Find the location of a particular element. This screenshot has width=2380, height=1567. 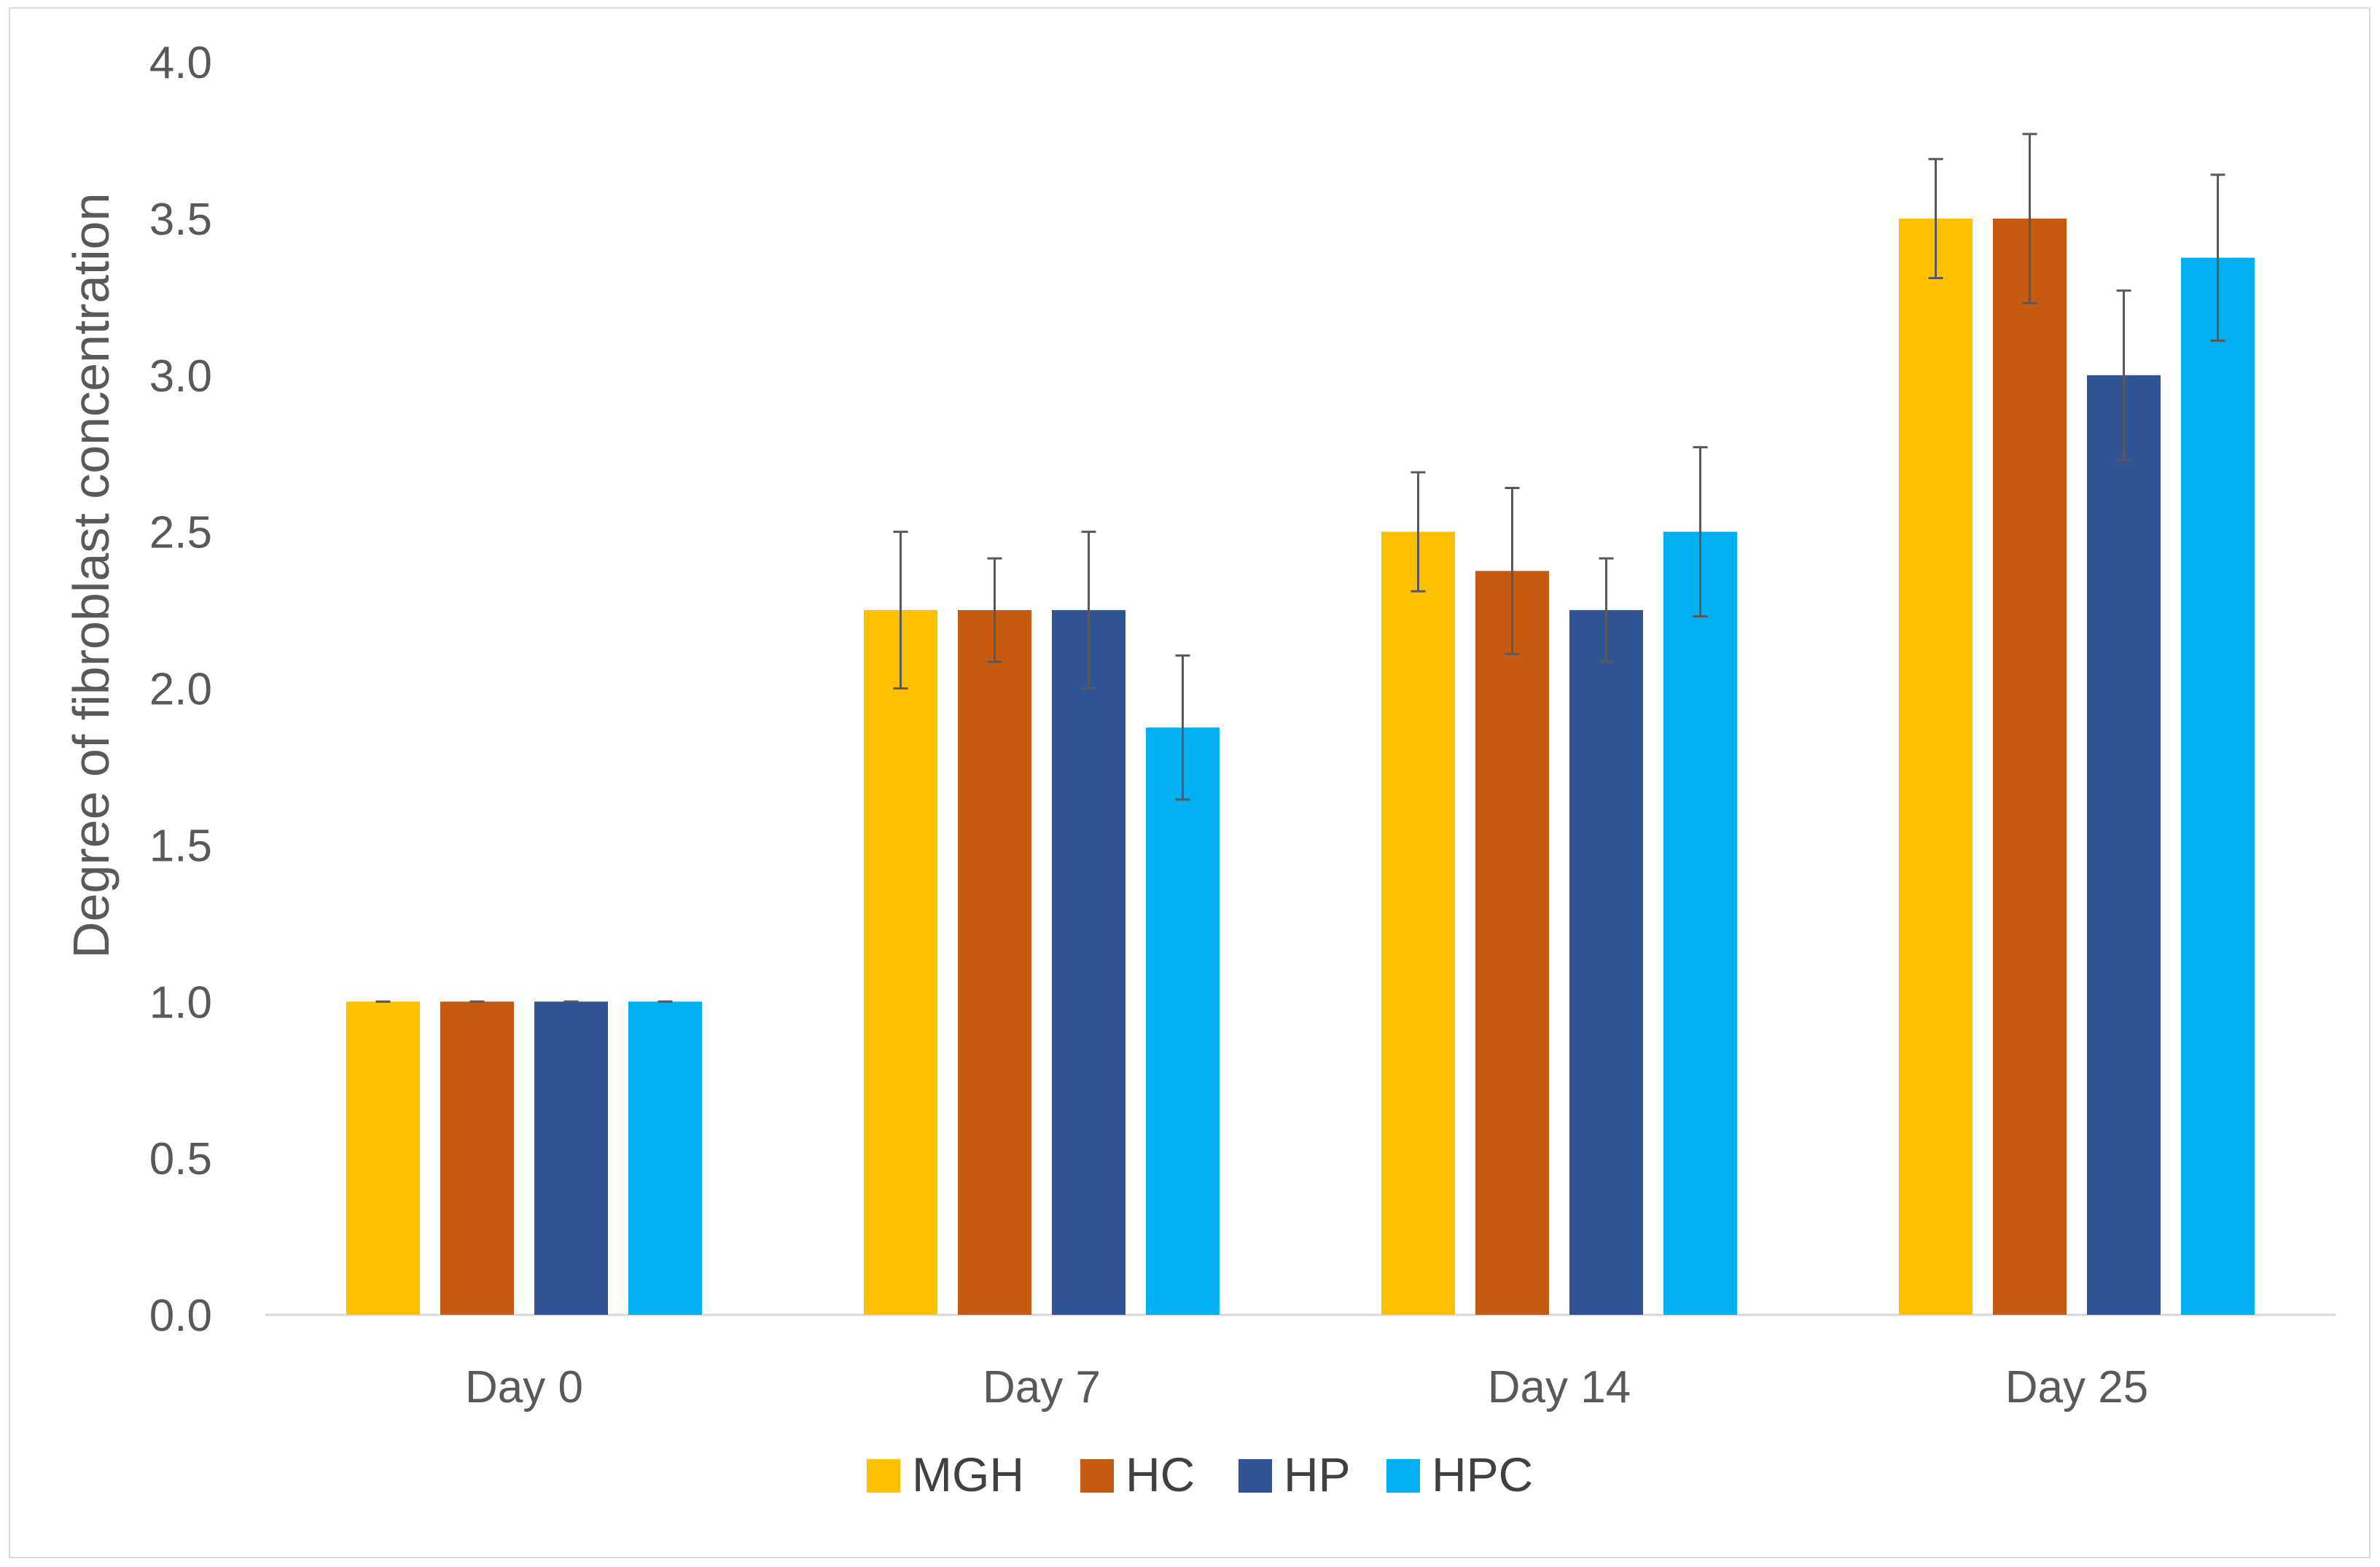

y-tick-label: 0.0 is located at coordinates (180, 1316).